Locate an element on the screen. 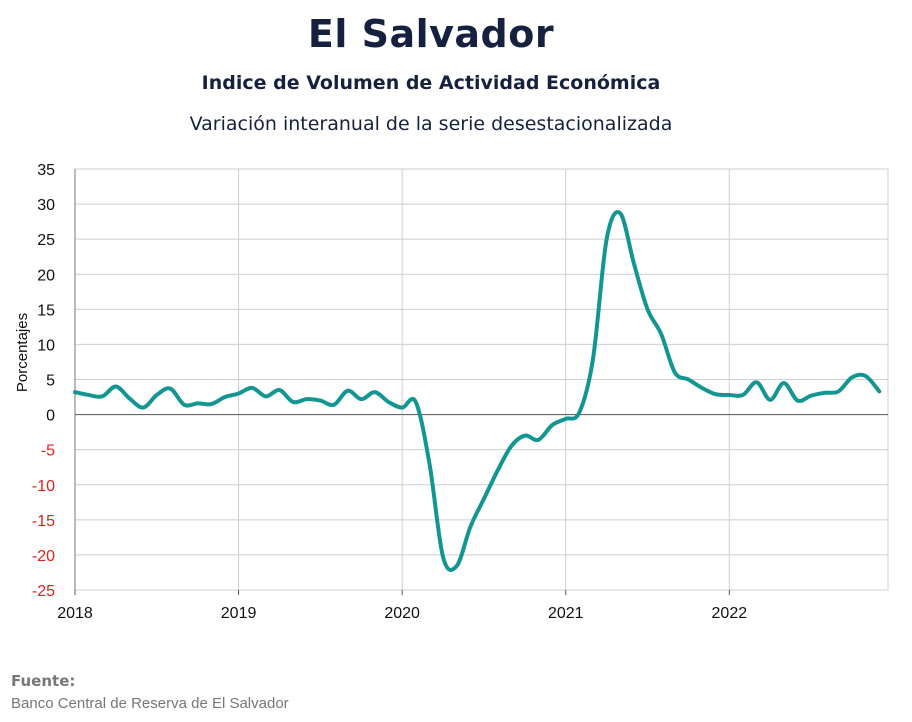  x-tick-label: 2021 is located at coordinates (566, 613).